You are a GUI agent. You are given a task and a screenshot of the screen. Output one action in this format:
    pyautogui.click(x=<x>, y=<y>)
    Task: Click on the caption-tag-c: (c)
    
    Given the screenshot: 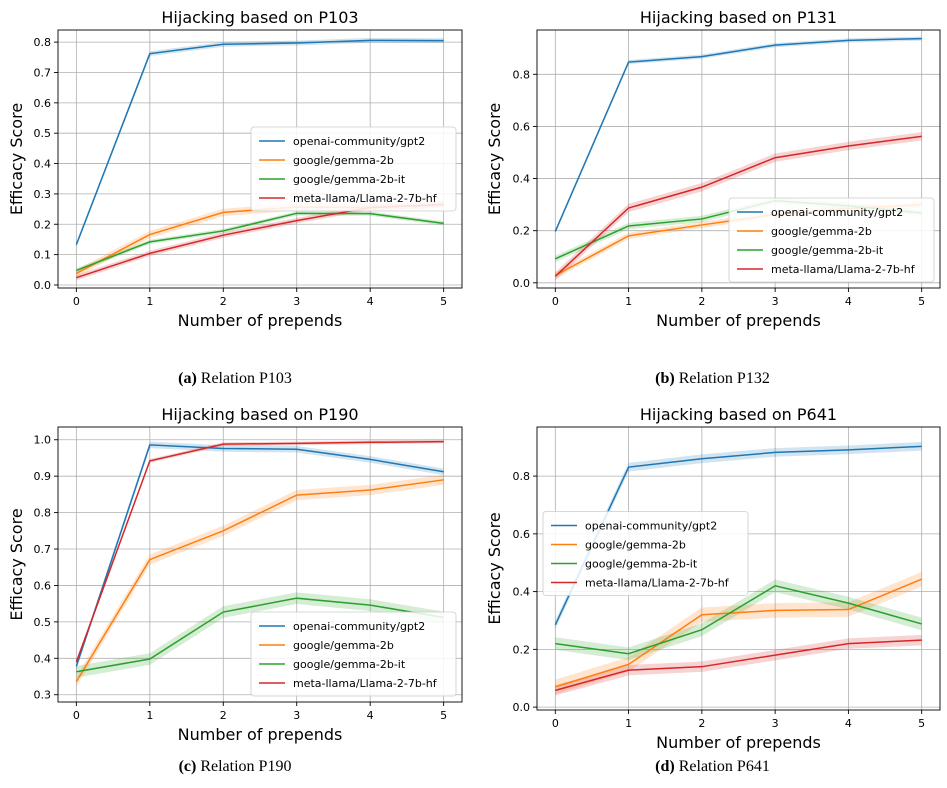 What is the action you would take?
    pyautogui.click(x=187, y=766)
    